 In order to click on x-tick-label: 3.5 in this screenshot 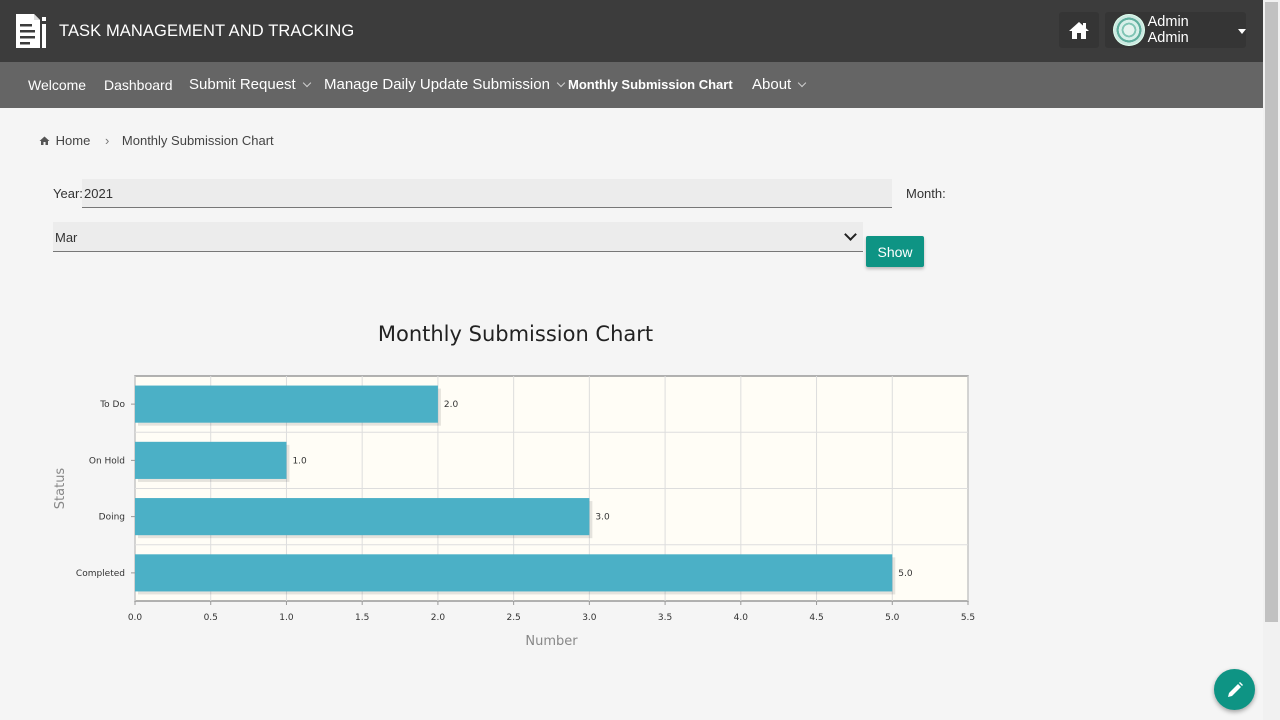, I will do `click(665, 618)`.